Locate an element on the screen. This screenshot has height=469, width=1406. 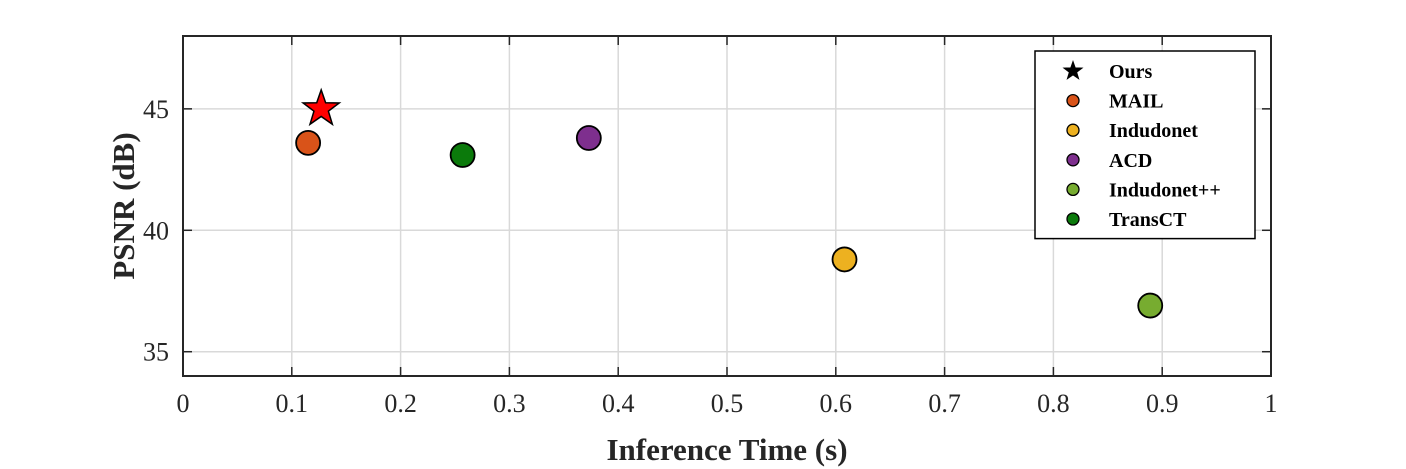
x-tick-label: 0.7 is located at coordinates (944, 403).